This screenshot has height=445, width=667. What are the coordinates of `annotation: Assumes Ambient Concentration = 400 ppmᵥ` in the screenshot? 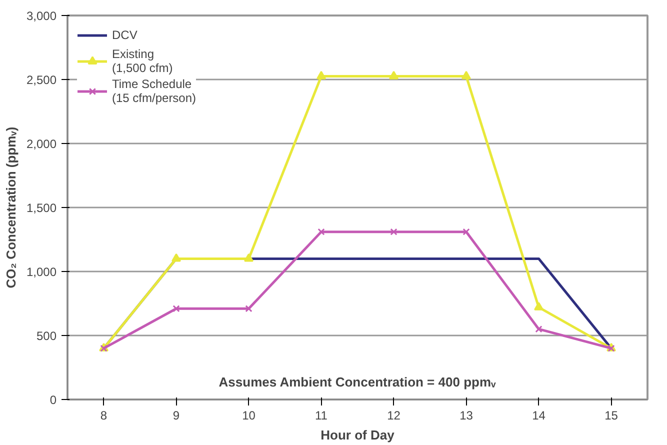 It's located at (357, 382).